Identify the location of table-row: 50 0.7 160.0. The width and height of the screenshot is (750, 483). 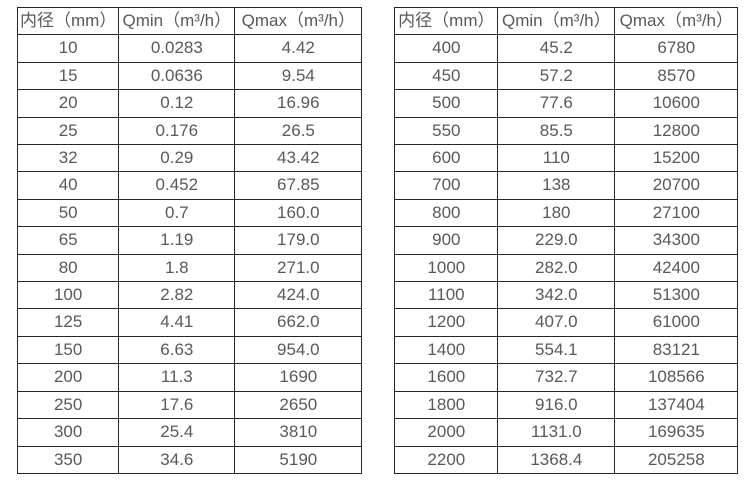
(189, 213).